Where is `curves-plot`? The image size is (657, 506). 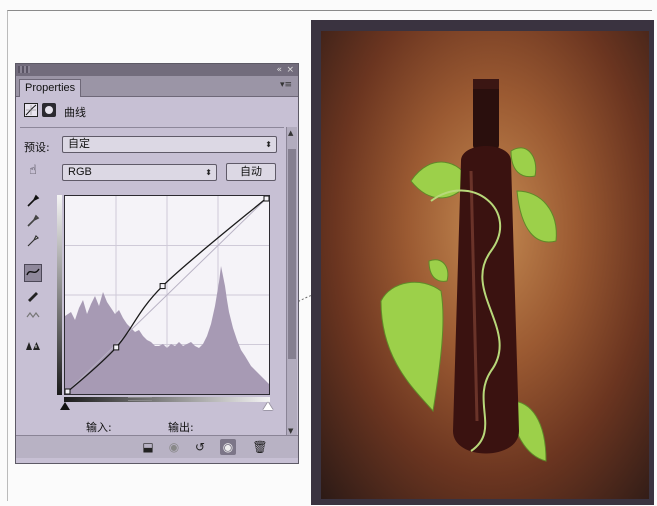 curves-plot is located at coordinates (167, 295).